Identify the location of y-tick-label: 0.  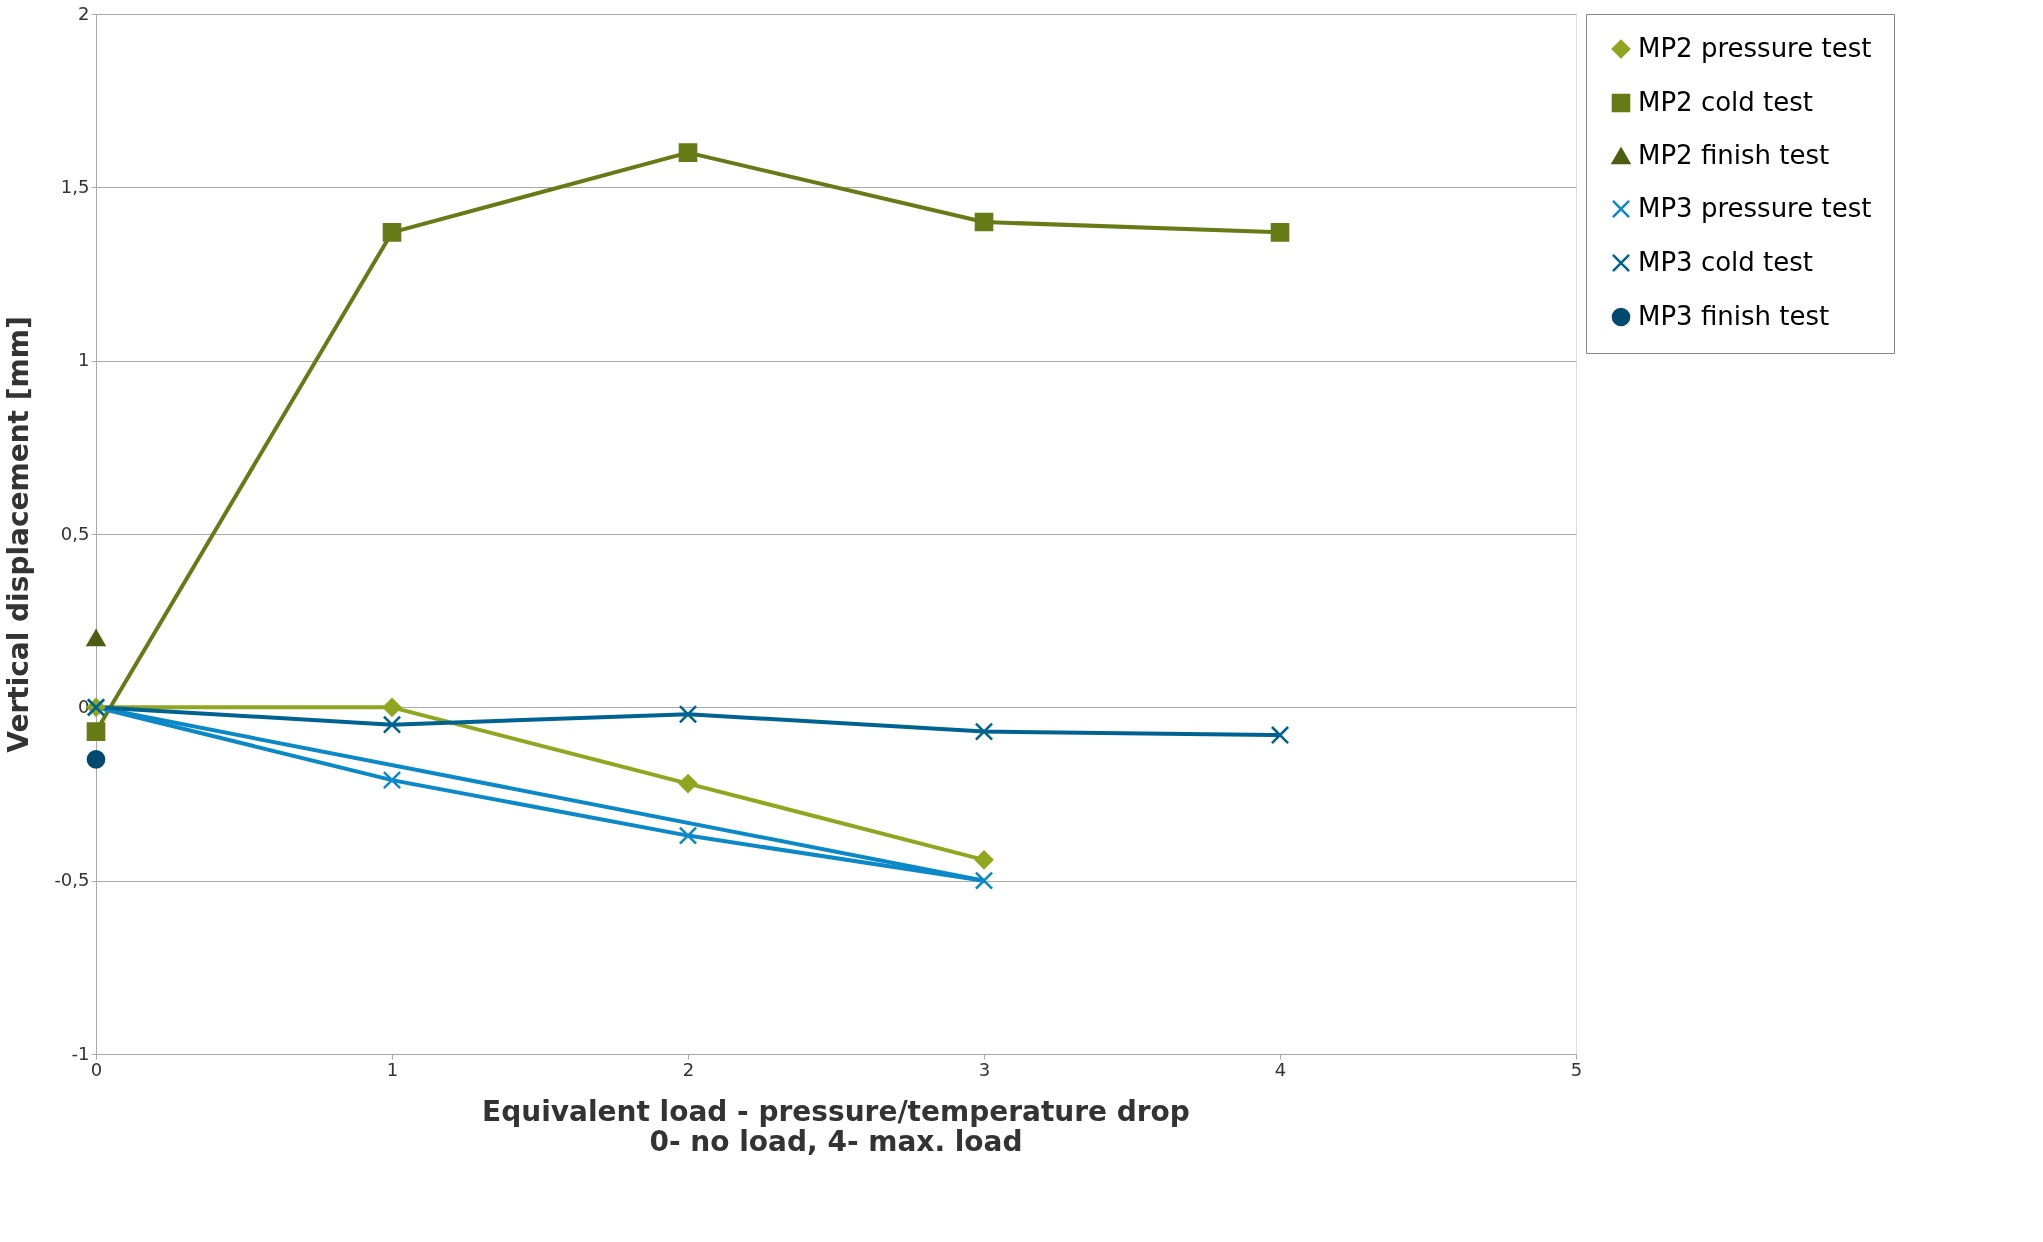
(84, 706).